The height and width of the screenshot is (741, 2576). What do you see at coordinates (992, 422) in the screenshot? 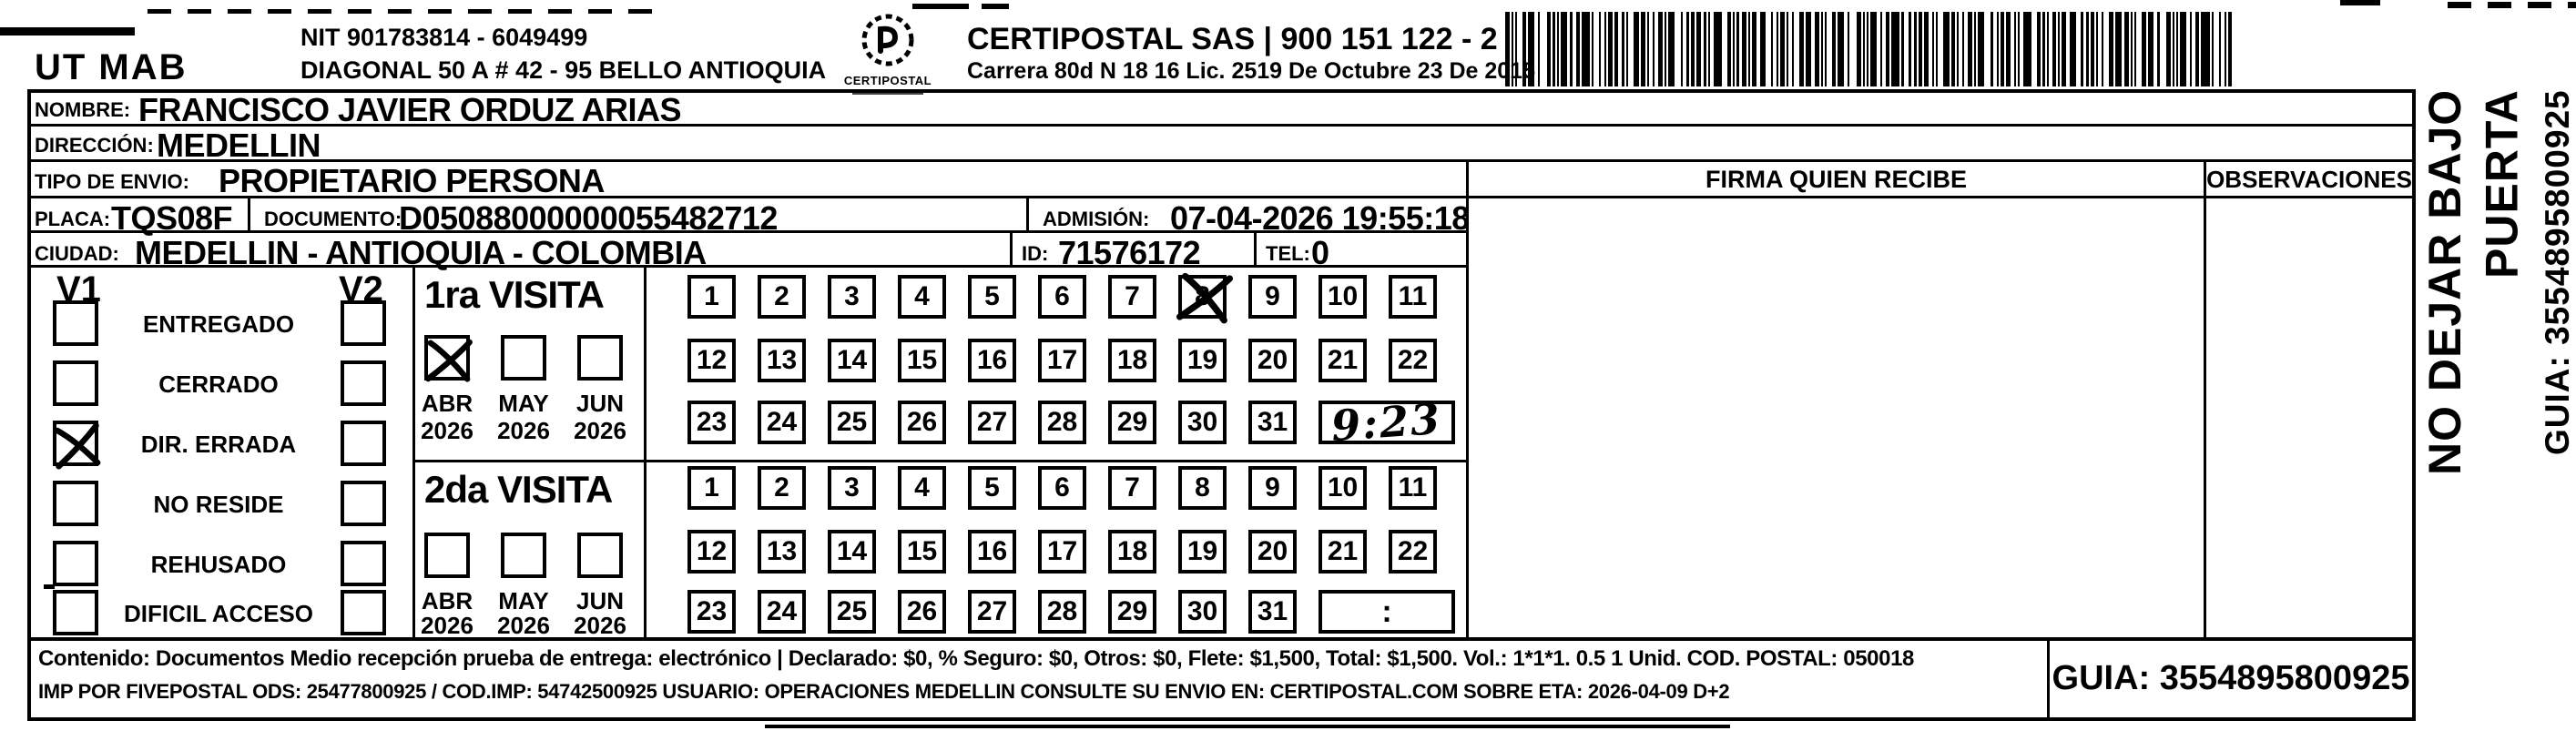
I see `visit-1-day-cell-27: 27` at bounding box center [992, 422].